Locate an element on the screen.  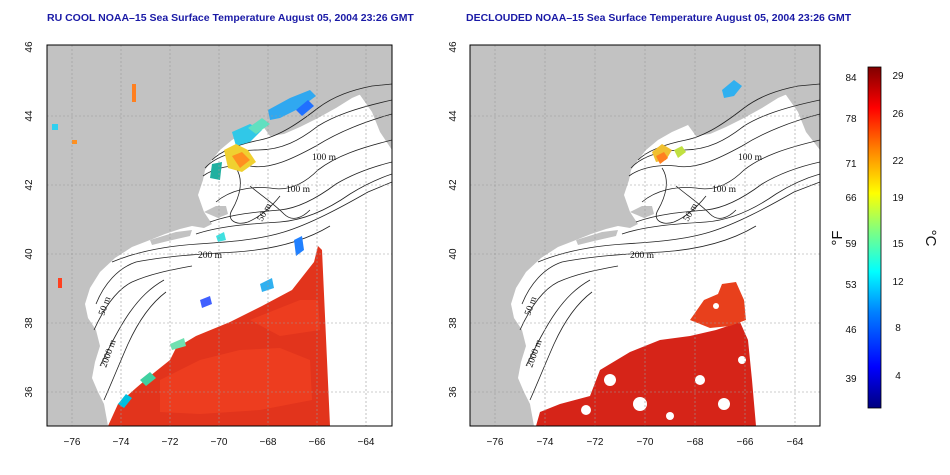
fahrenheit-tick: 84 is located at coordinates (851, 78).